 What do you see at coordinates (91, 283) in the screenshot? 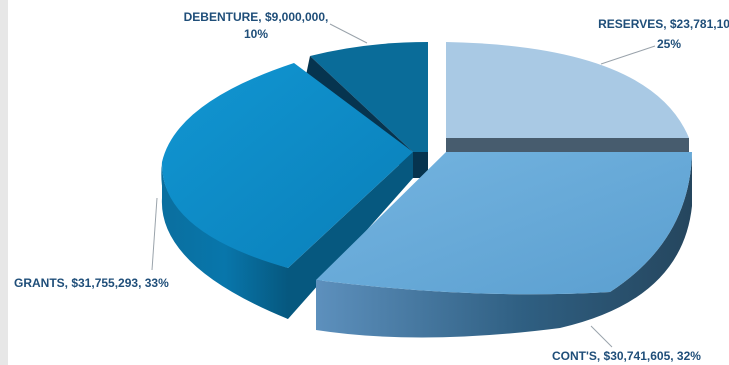
I see `label-grants: GRANTS, $31,755,293, 33%` at bounding box center [91, 283].